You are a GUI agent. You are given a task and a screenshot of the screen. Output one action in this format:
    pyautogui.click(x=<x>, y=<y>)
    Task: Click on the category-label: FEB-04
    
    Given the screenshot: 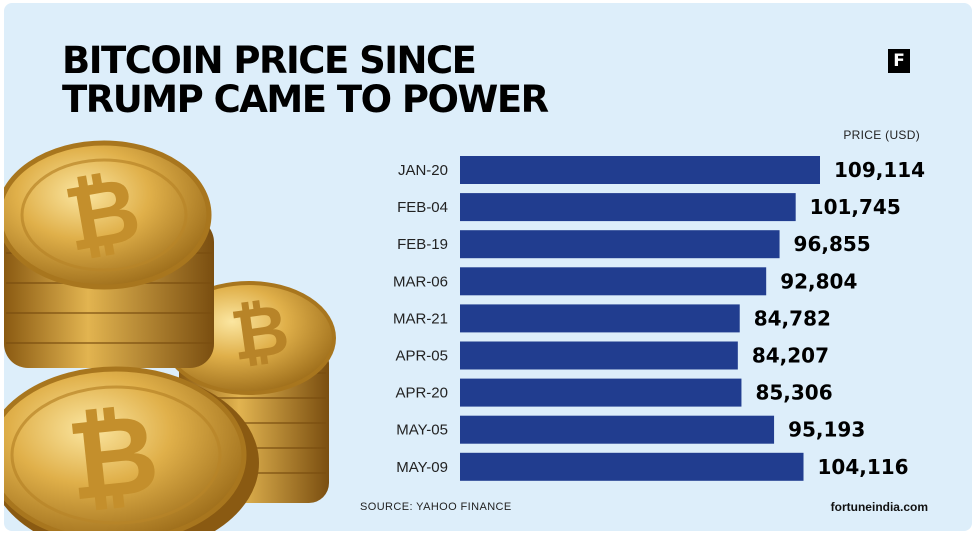 What is the action you would take?
    pyautogui.click(x=422, y=207)
    